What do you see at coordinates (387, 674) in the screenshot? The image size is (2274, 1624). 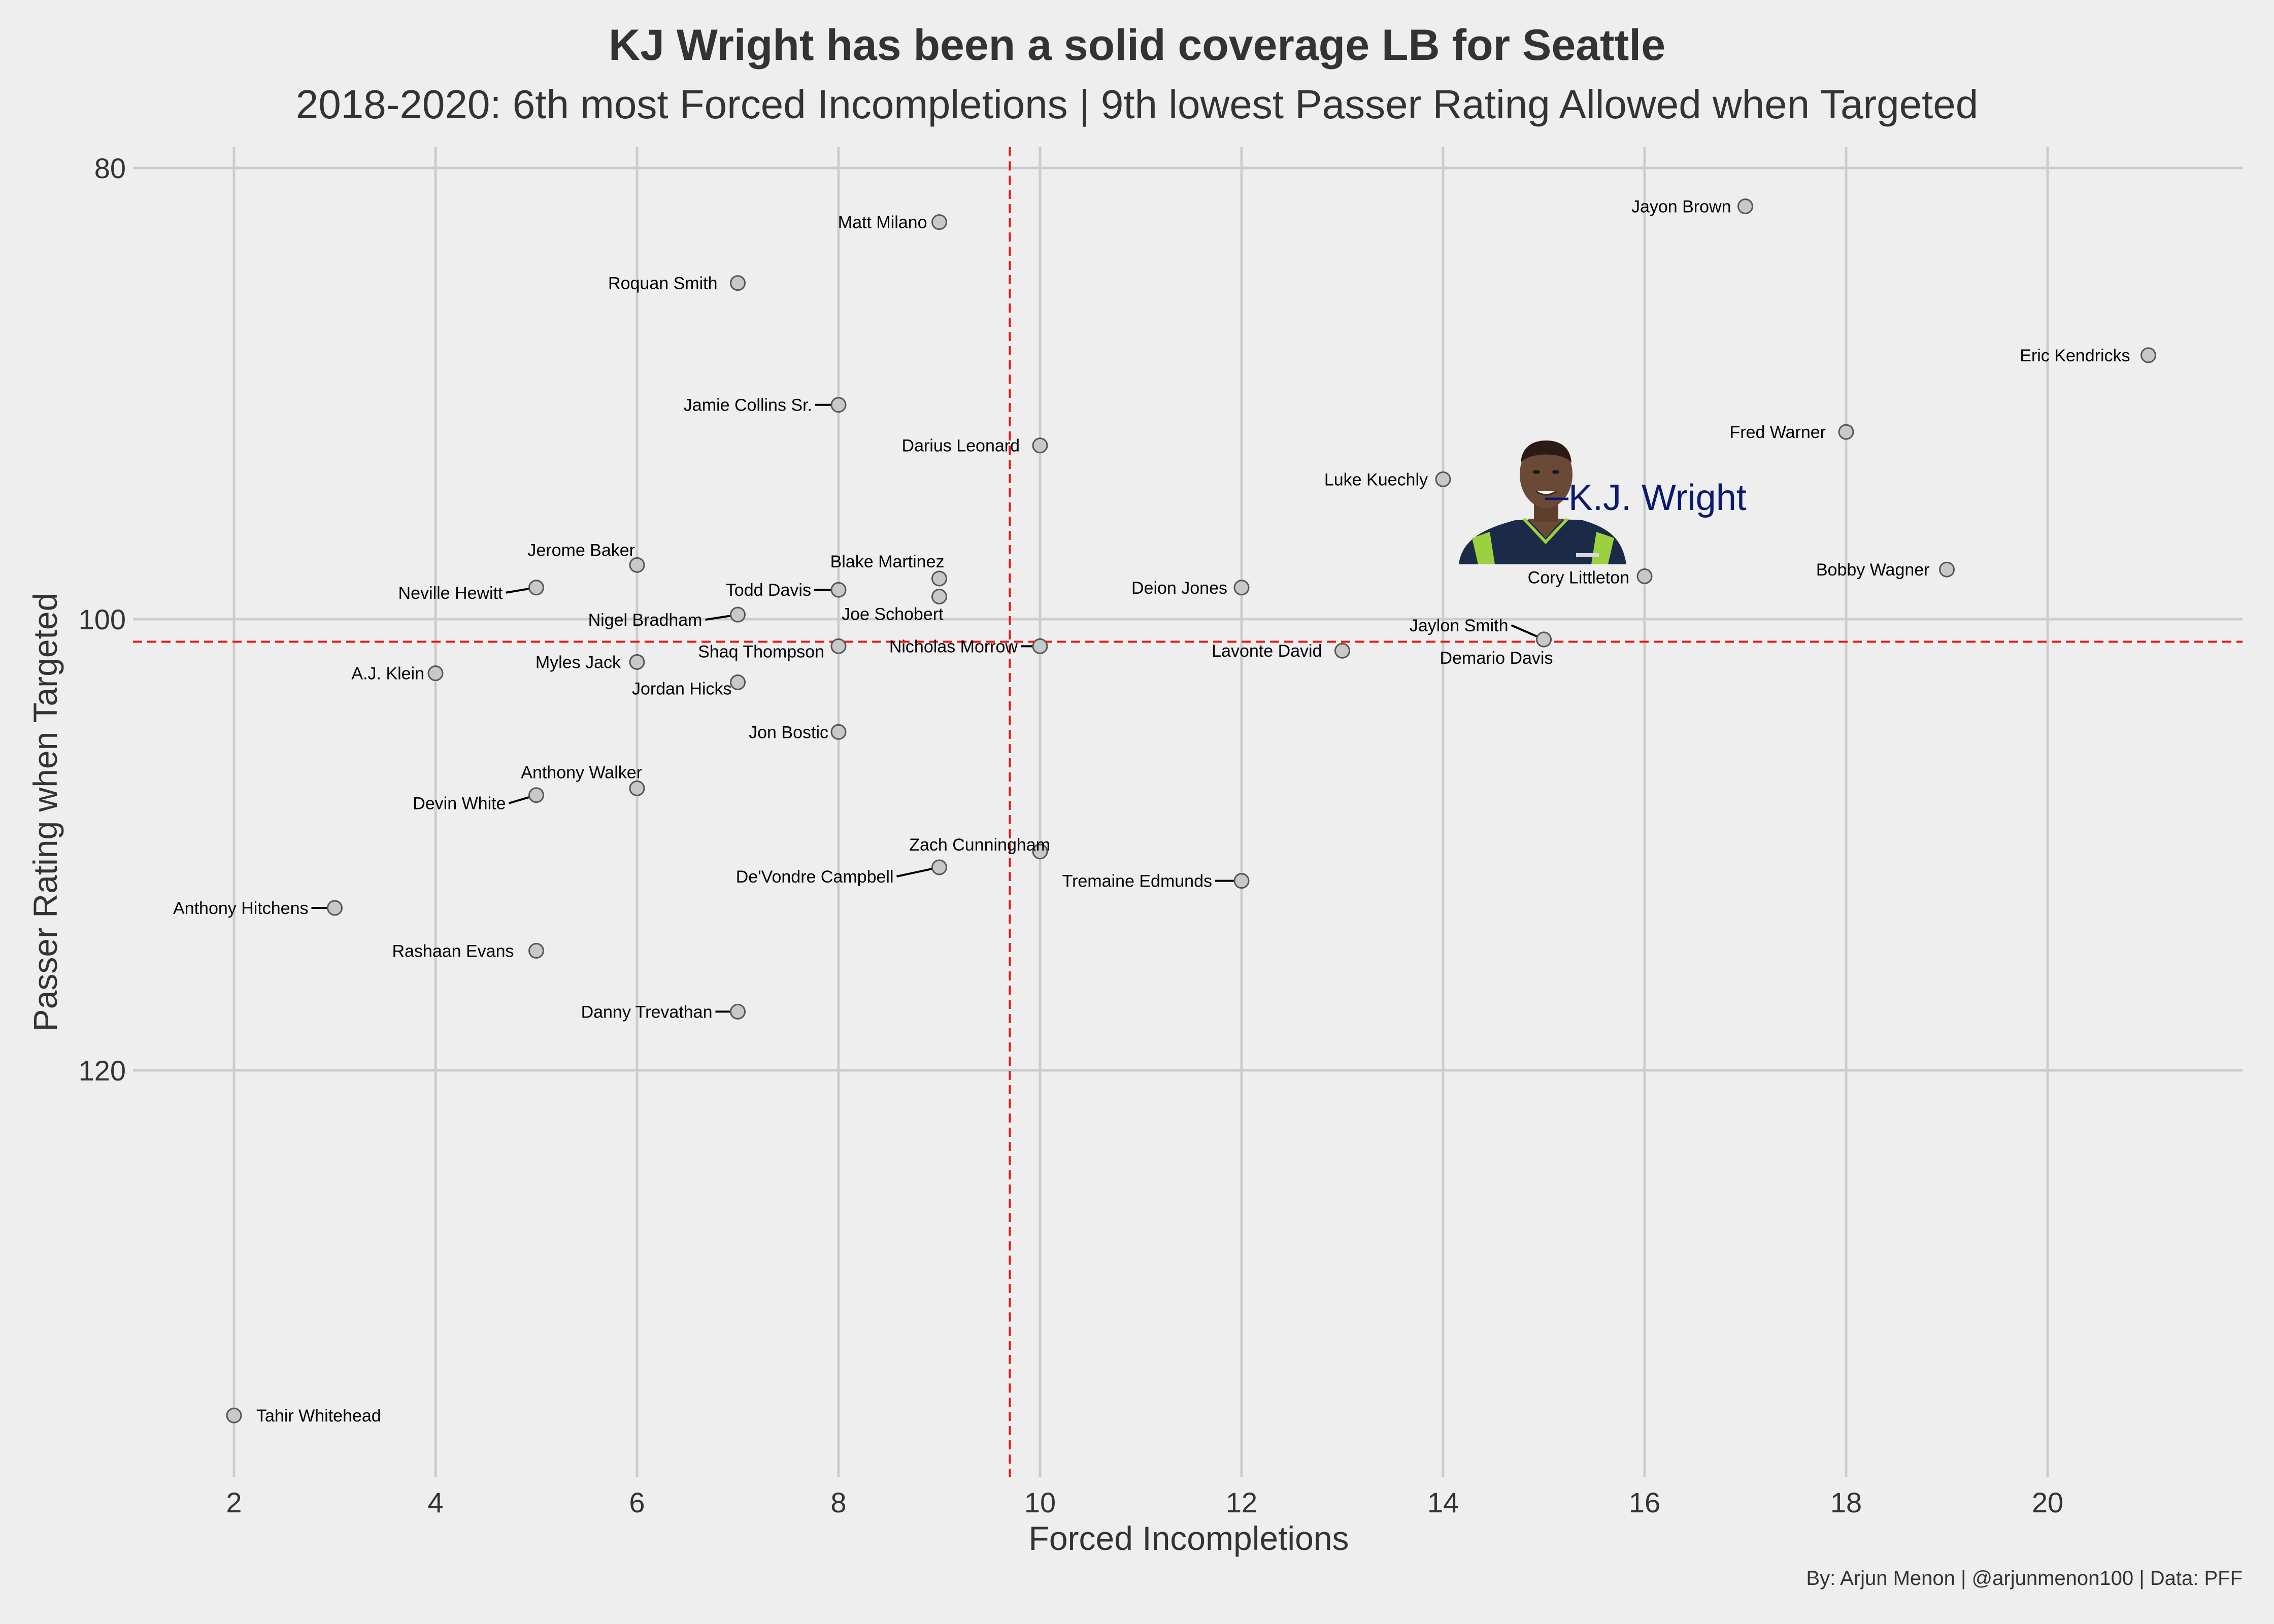 I see `point-label: A.J. Klein` at bounding box center [387, 674].